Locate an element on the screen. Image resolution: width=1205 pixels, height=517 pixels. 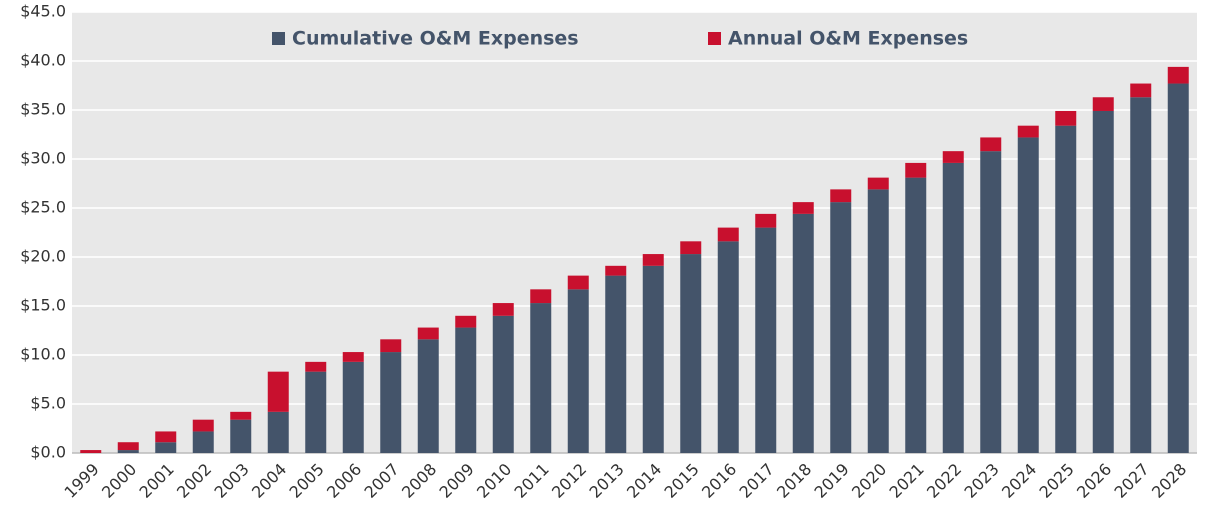
x-tick-label: 2021 is located at coordinates (907, 481).